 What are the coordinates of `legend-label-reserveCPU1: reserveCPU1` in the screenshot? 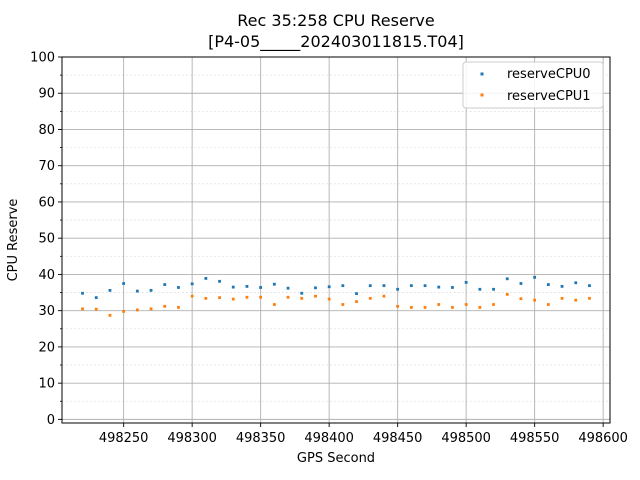 It's located at (549, 96).